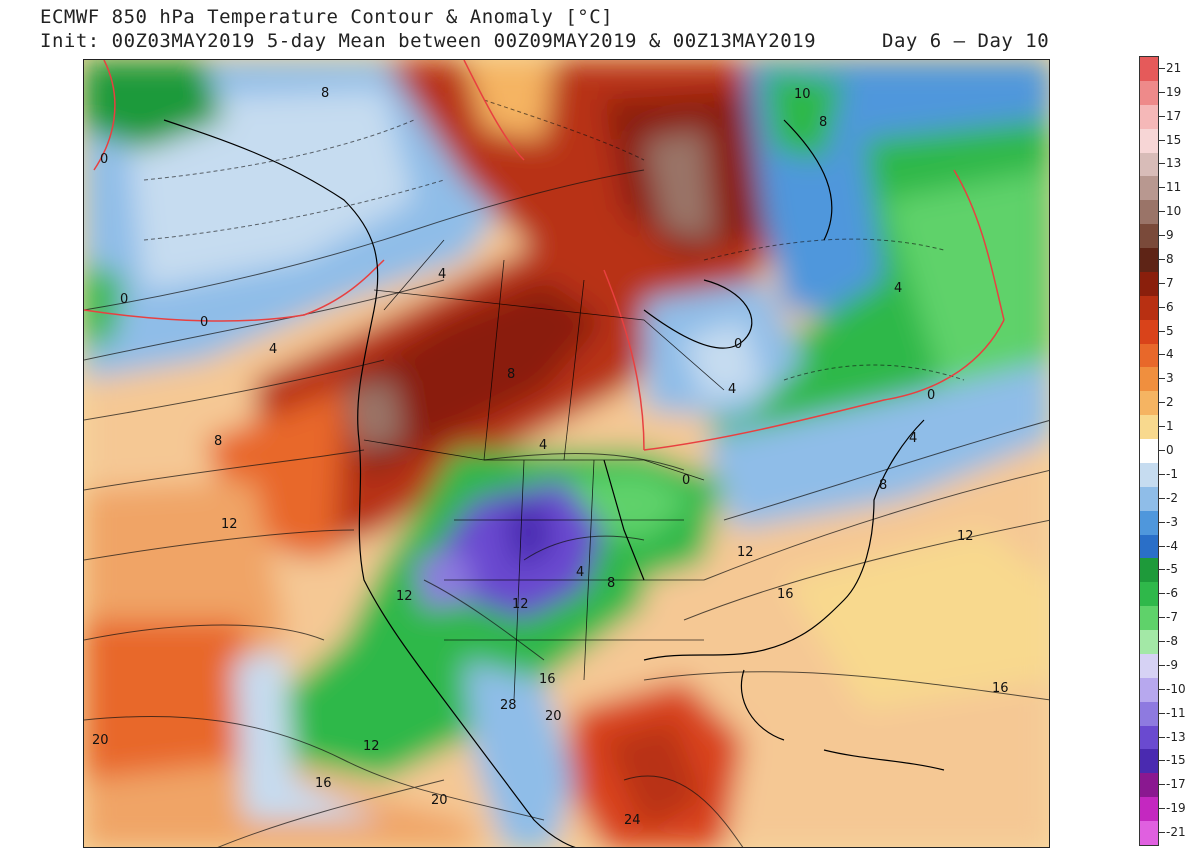 This screenshot has height=857, width=1200. Describe the element at coordinates (1170, 306) in the screenshot. I see `colorbar-label: 6` at that location.